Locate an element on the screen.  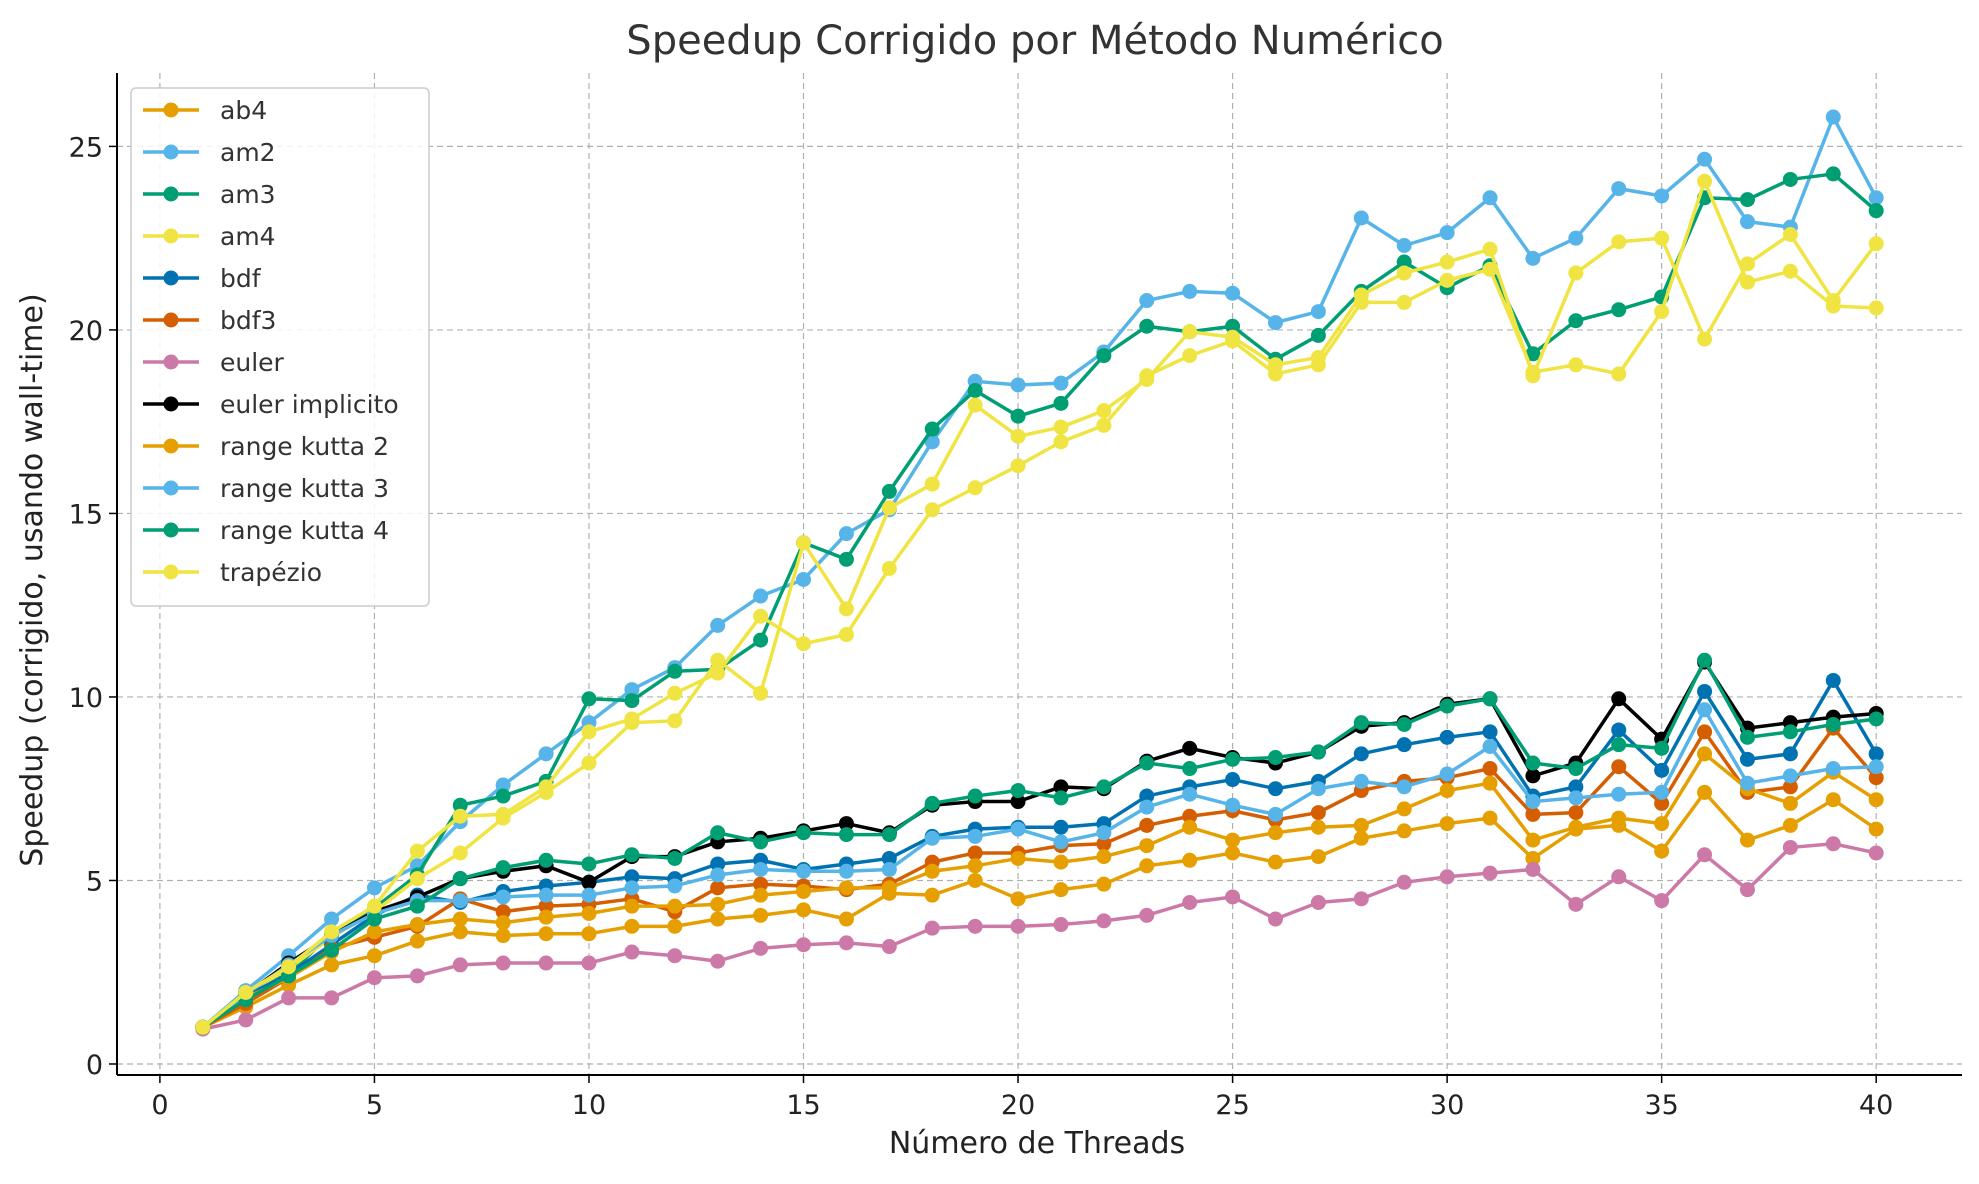
legend-item: am3 is located at coordinates (209, 194).